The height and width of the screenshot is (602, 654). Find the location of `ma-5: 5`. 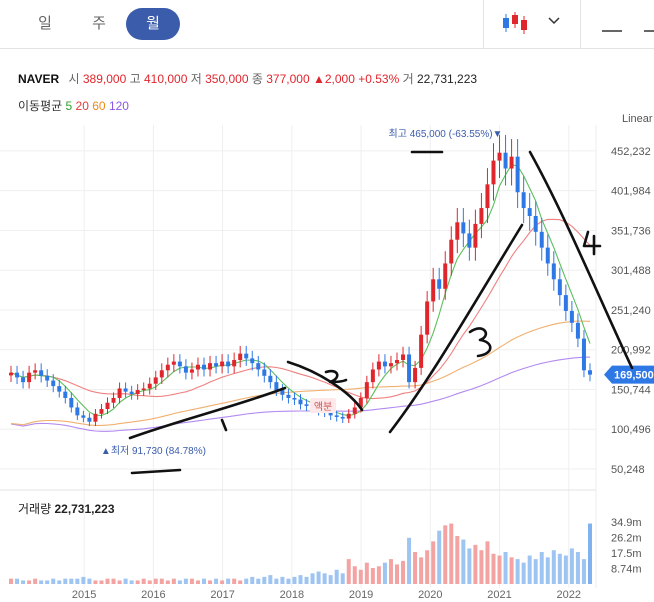

ma-5: 5 is located at coordinates (69, 106).